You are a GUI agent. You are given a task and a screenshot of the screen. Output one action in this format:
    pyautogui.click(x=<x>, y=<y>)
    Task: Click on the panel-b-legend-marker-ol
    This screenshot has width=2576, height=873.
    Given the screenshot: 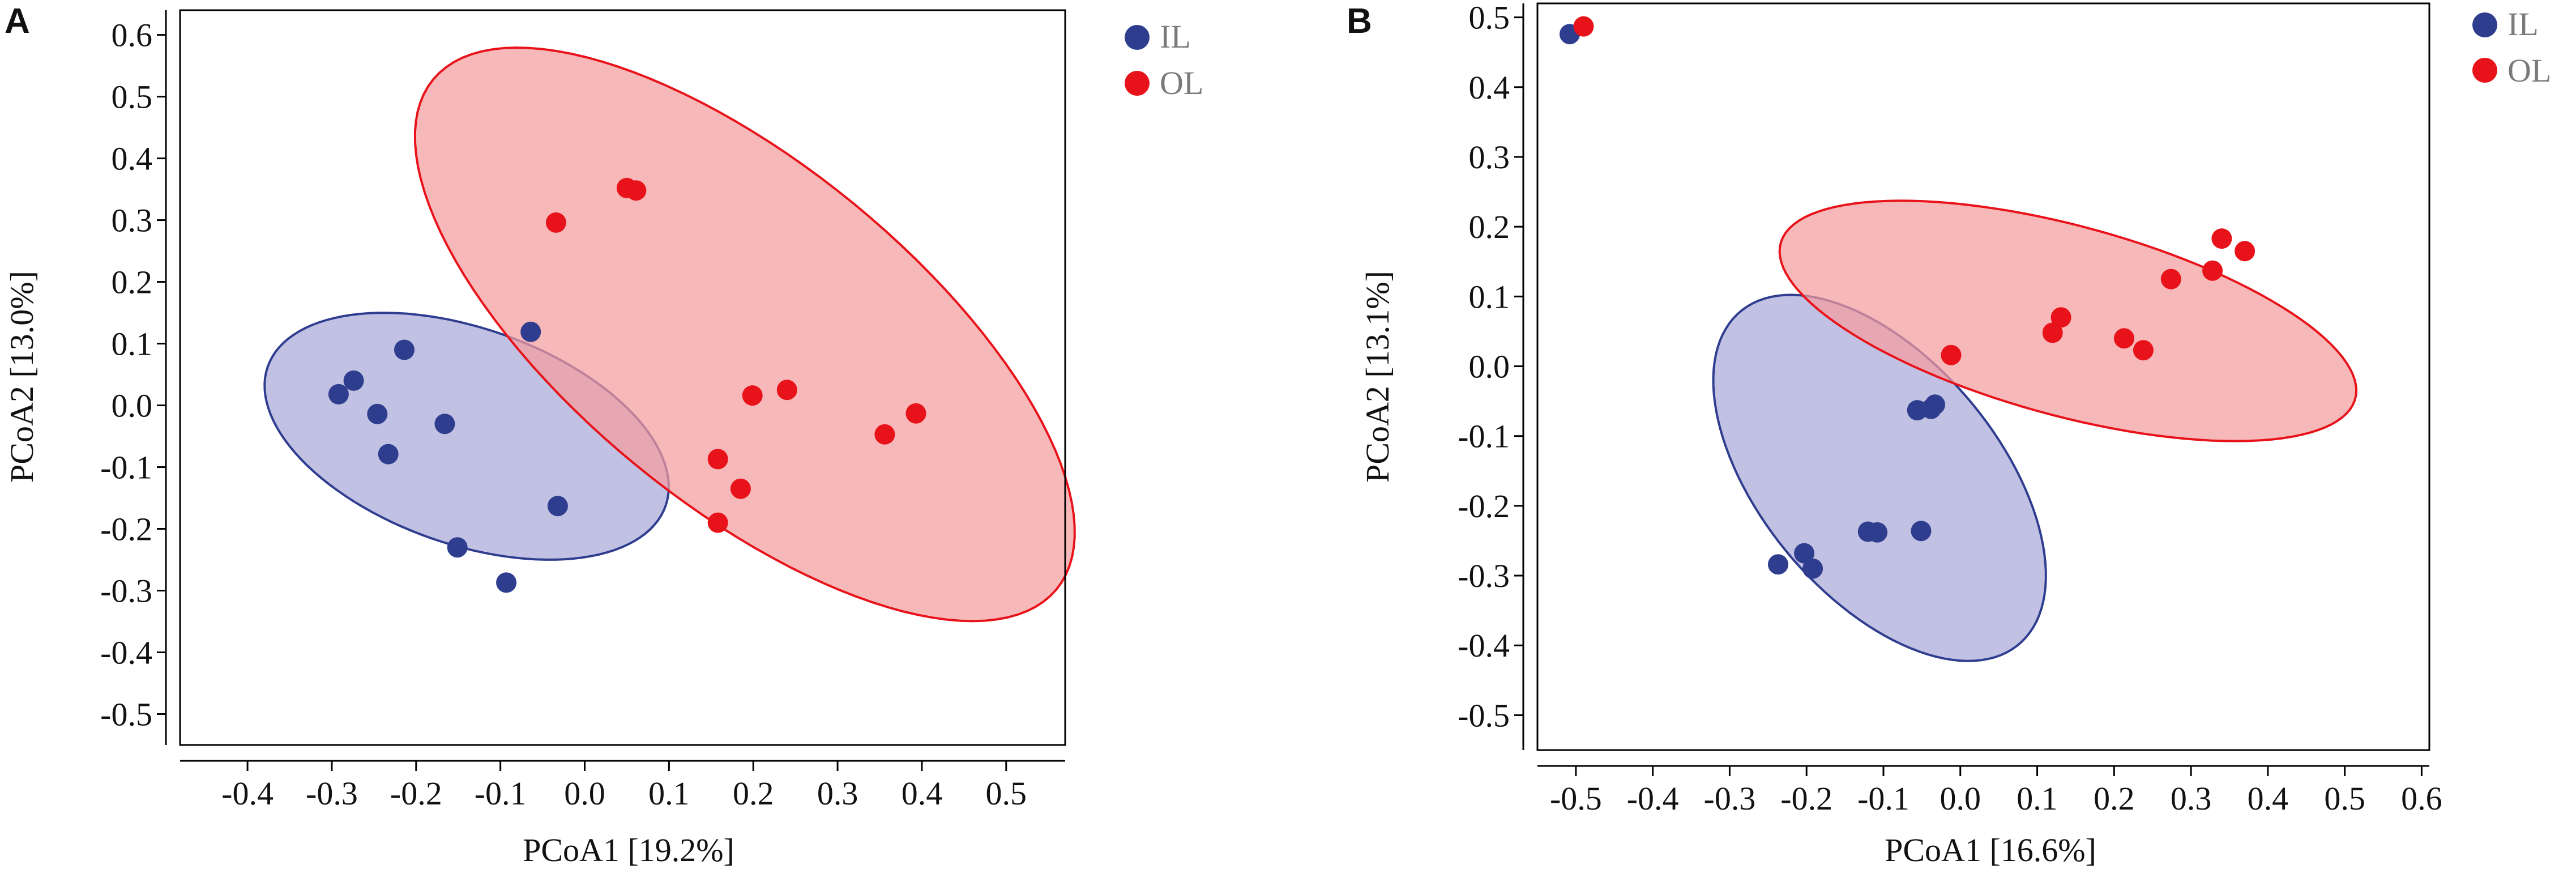 What is the action you would take?
    pyautogui.click(x=2484, y=70)
    